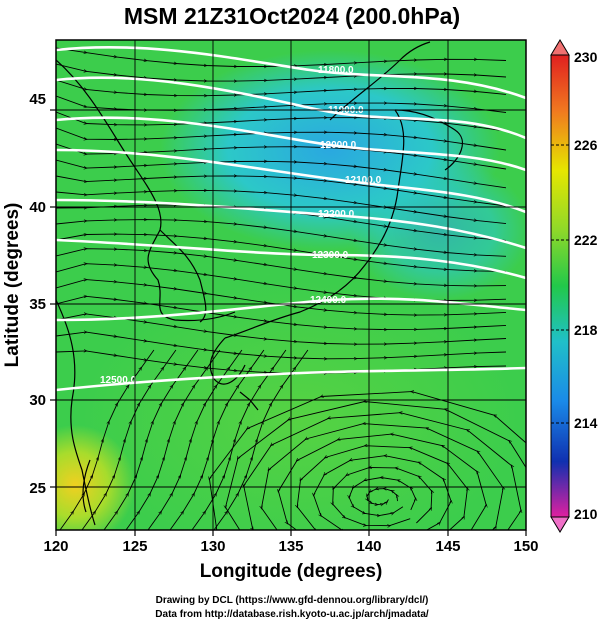  What do you see at coordinates (29, 294) in the screenshot?
I see `y-axis: 25 30 35 40 45 Latitude (degrees)` at bounding box center [29, 294].